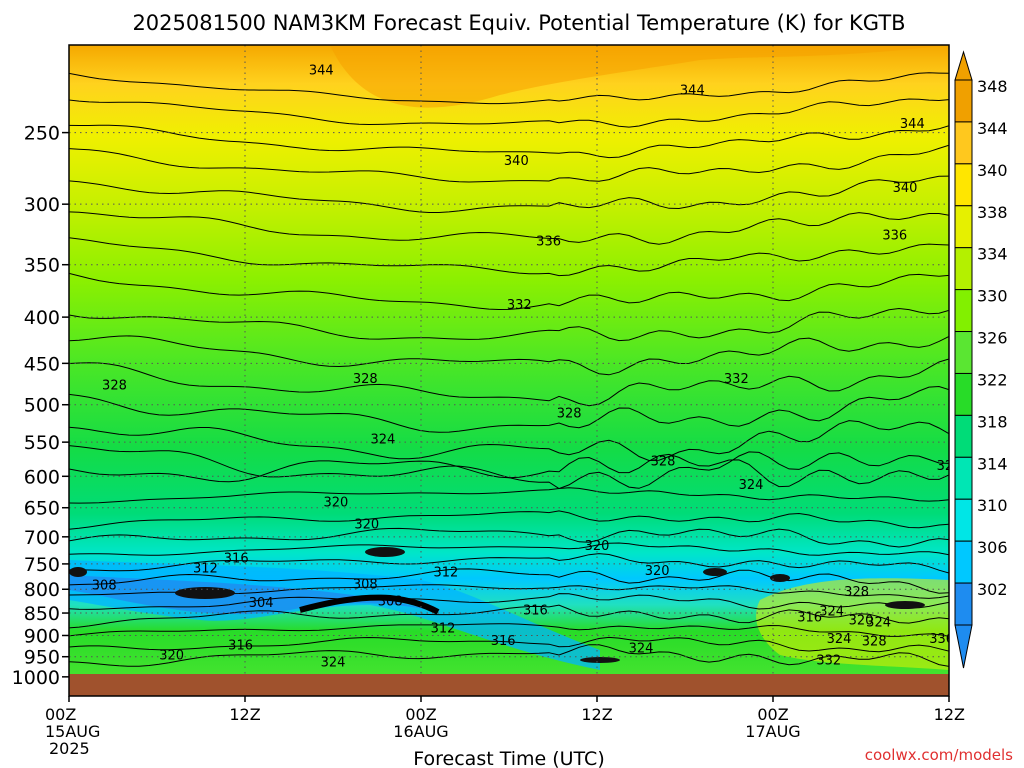 The image size is (1024, 768). Describe the element at coordinates (809, 618) in the screenshot. I see `contour-label-28: 316` at that location.